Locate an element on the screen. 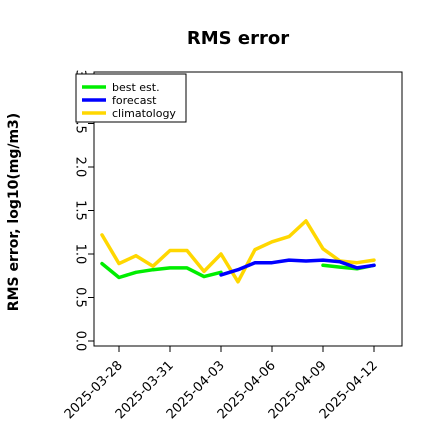 This screenshot has height=444, width=440. y-tick-label: 1.0 is located at coordinates (80, 254).